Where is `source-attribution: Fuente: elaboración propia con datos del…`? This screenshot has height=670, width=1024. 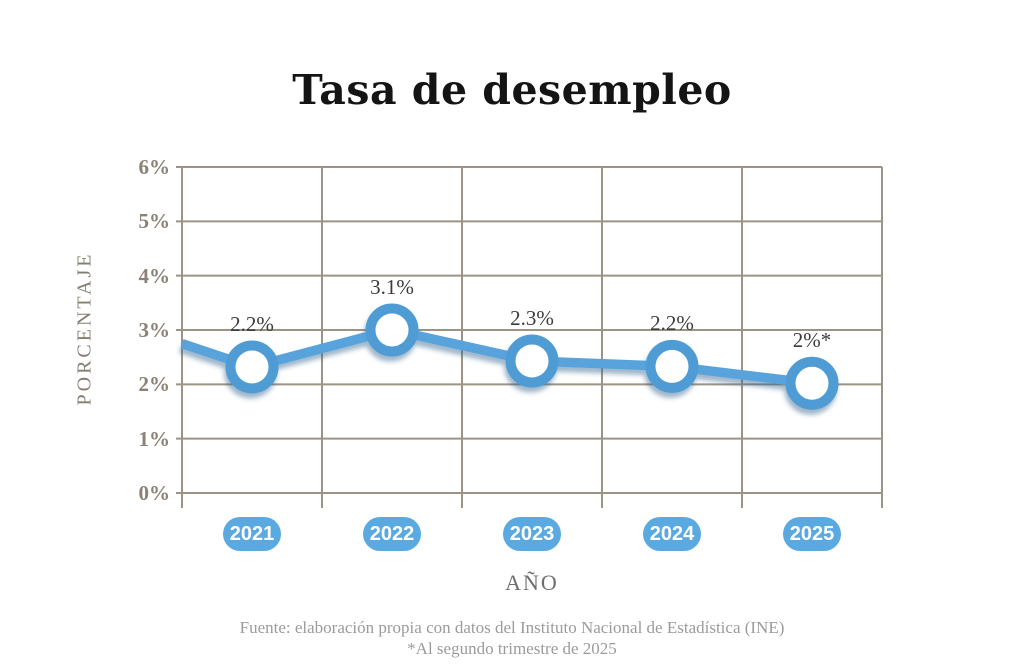
source-attribution: Fuente: elaboración propia con datos del… is located at coordinates (512, 627).